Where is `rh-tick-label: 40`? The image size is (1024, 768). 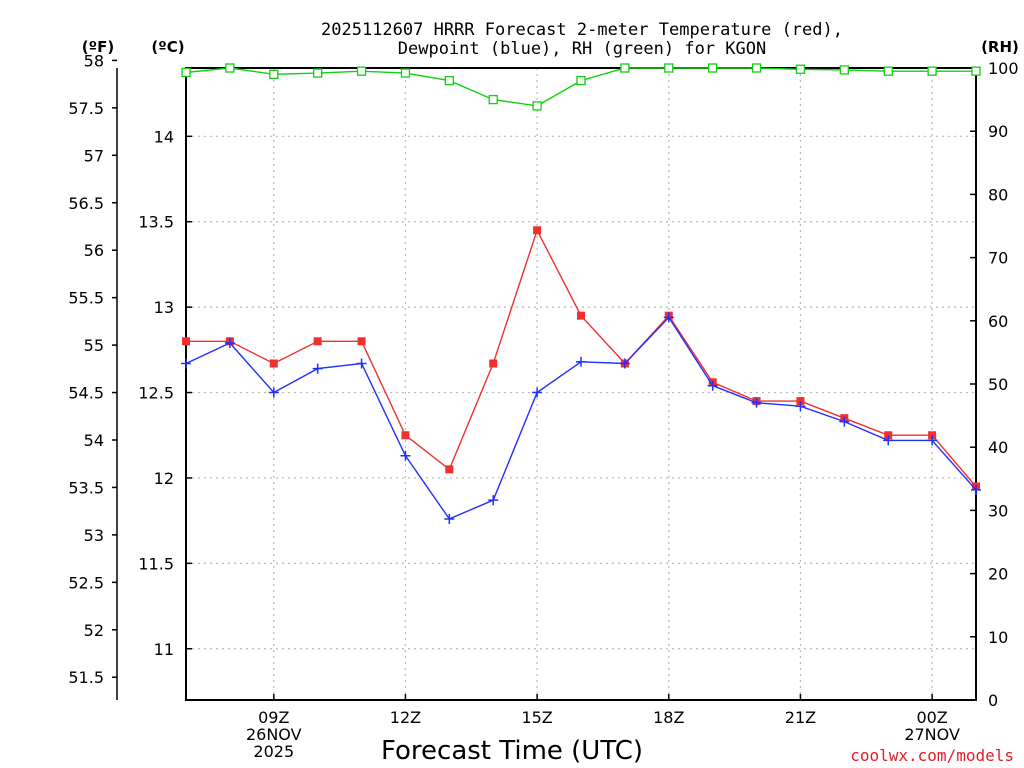
rh-tick-label: 40 is located at coordinates (998, 447).